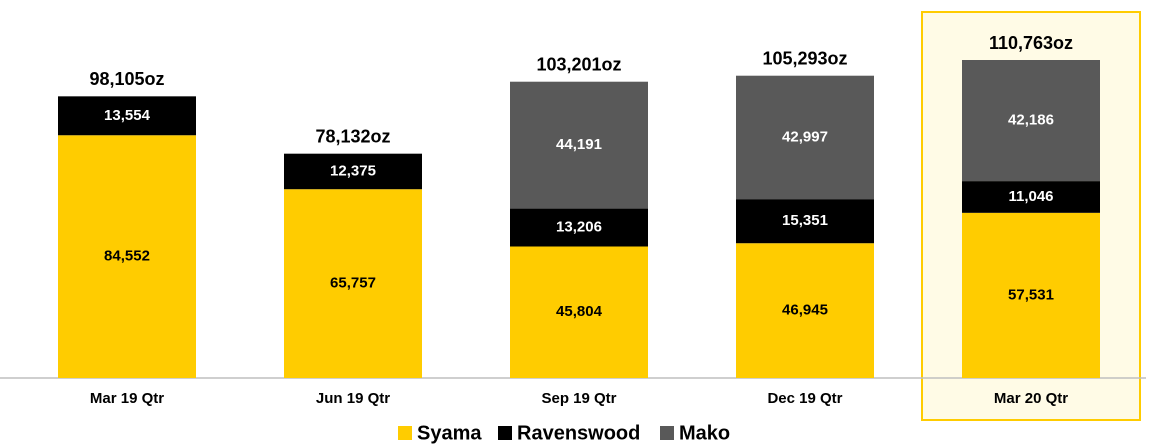 The image size is (1156, 448). Describe the element at coordinates (578, 433) in the screenshot. I see `legend-label: Ravenswood` at that location.